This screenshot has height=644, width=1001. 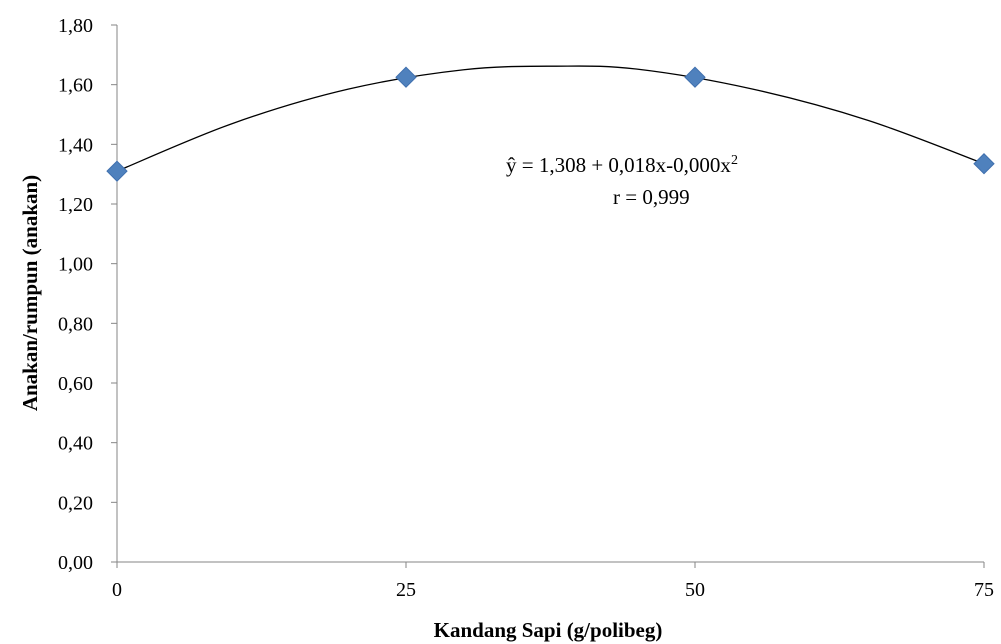 What do you see at coordinates (117, 590) in the screenshot?
I see `x-tick-label: 0` at bounding box center [117, 590].